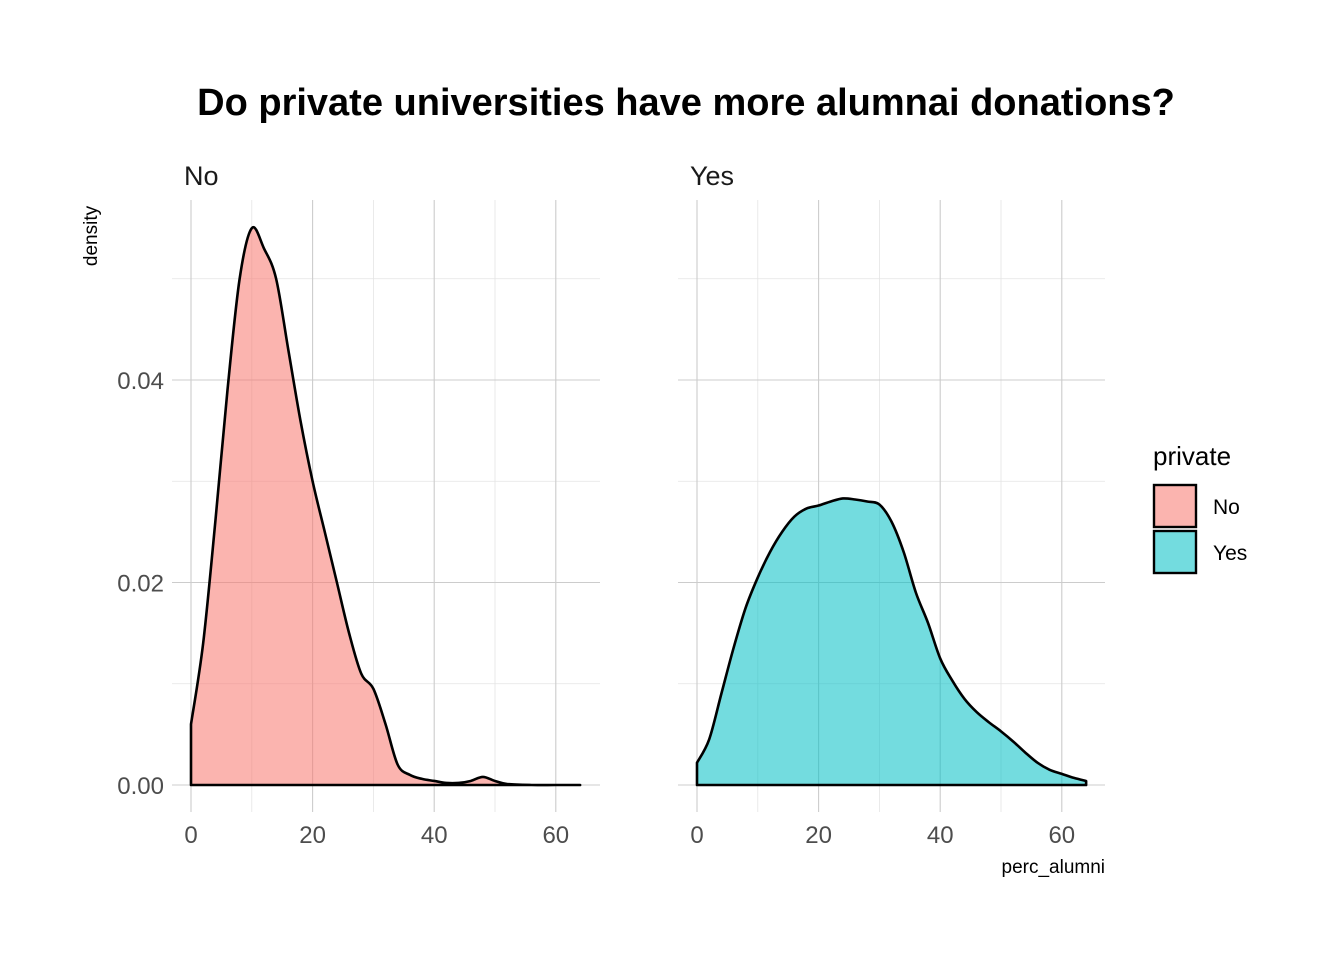 This screenshot has width=1344, height=960. I want to click on legend-key-no, so click(1175, 506).